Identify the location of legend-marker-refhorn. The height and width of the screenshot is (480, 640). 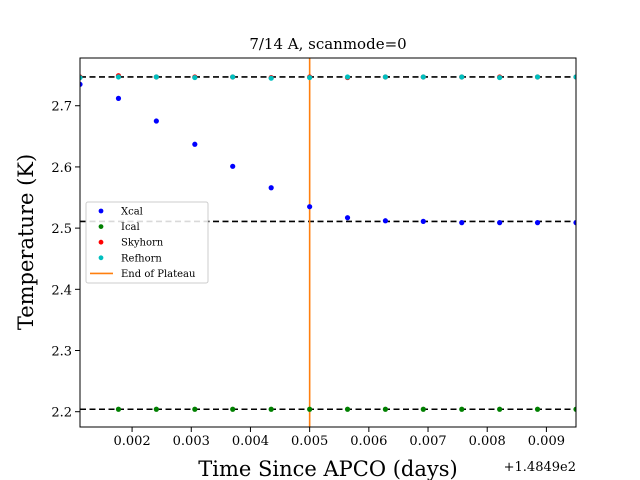
(101, 258).